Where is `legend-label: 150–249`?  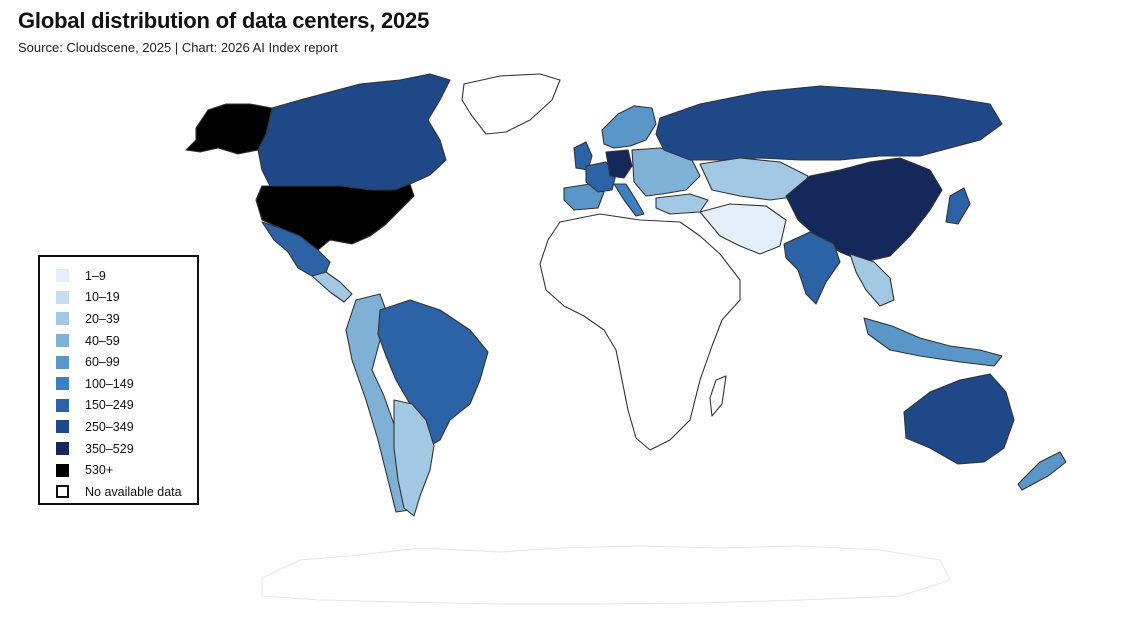 legend-label: 150–249 is located at coordinates (109, 405).